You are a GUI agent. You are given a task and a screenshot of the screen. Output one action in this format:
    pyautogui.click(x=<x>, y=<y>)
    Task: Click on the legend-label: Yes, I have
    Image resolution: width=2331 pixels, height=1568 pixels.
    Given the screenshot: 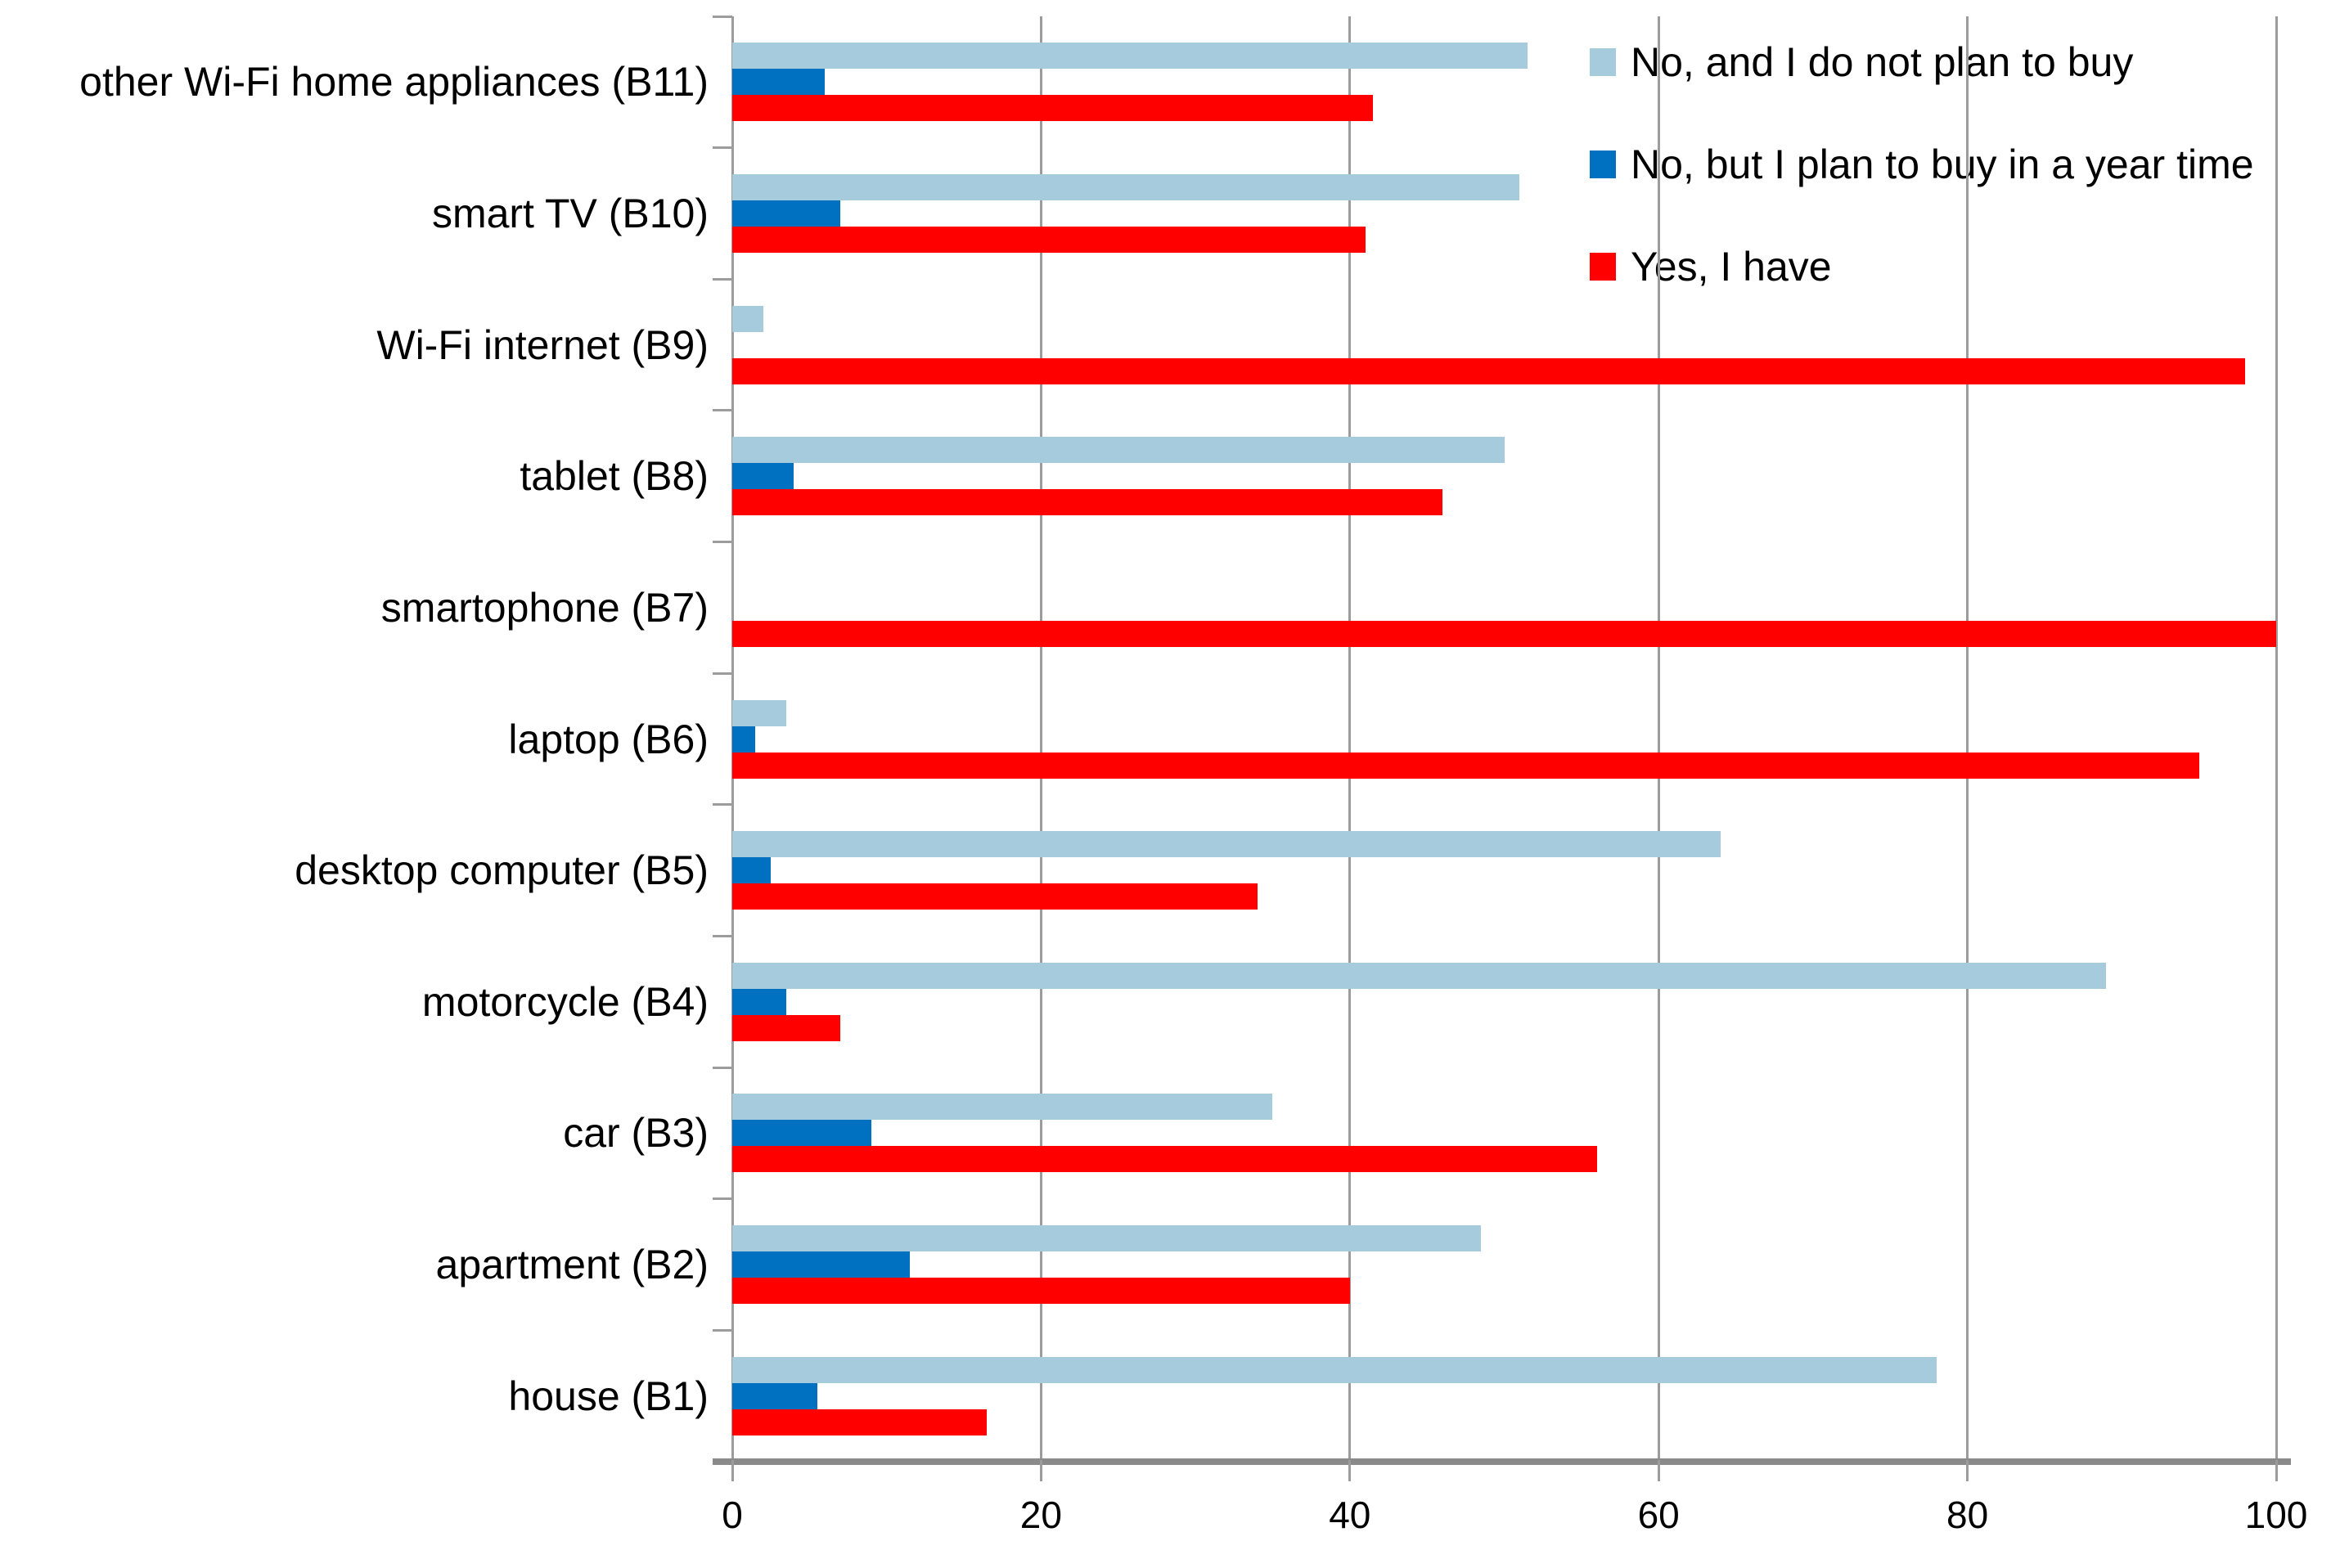 What is the action you would take?
    pyautogui.click(x=1732, y=267)
    